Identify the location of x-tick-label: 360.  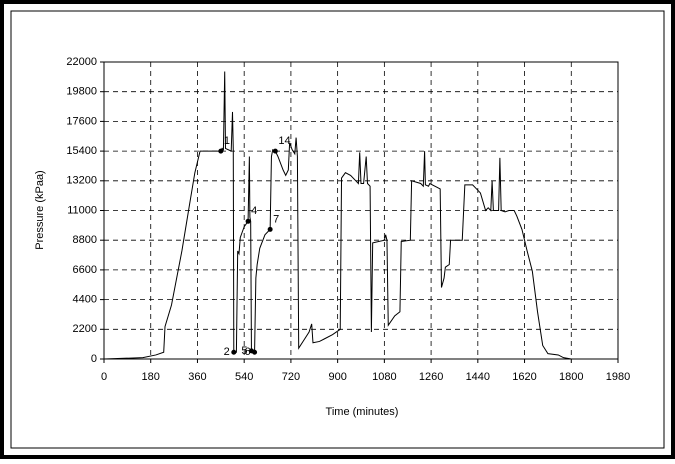
(197, 377).